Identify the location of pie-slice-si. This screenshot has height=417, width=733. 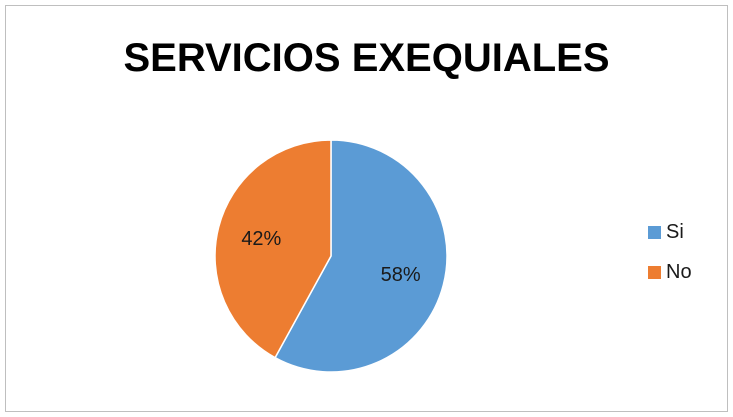
(361, 256).